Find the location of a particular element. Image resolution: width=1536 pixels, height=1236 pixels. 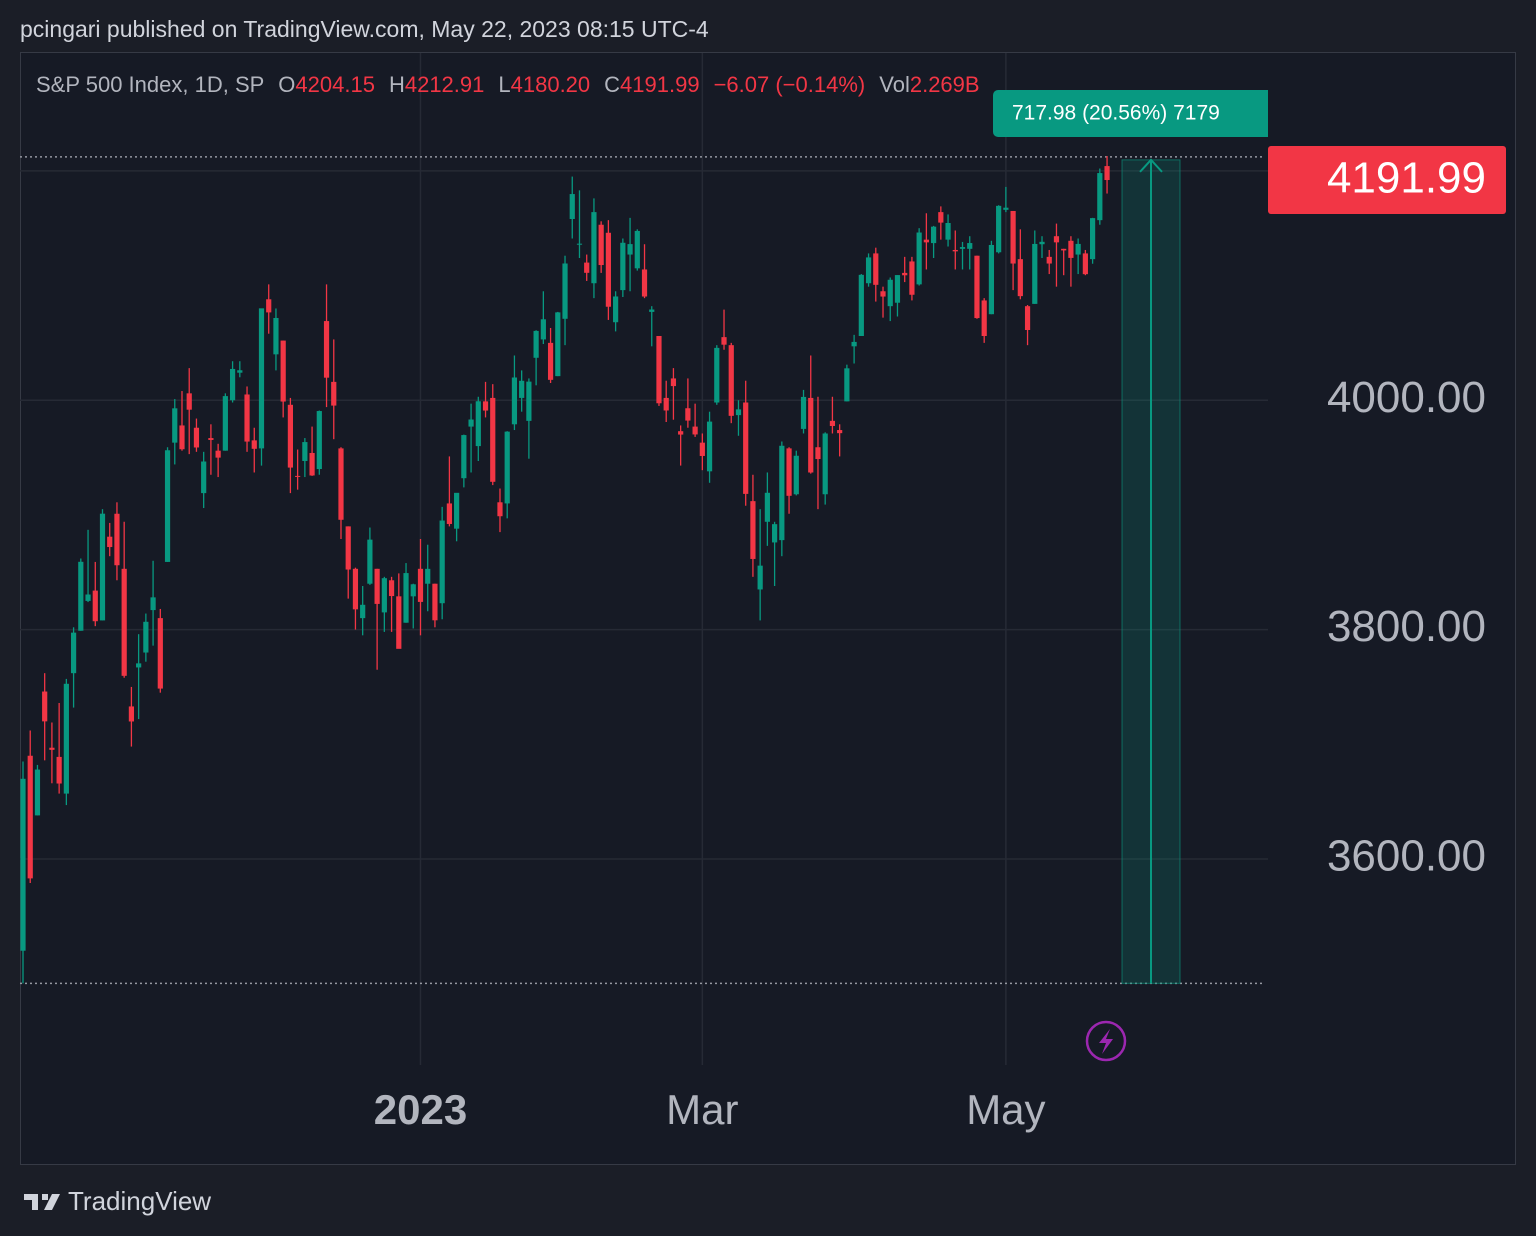

brand: TradingView is located at coordinates (116, 1201).